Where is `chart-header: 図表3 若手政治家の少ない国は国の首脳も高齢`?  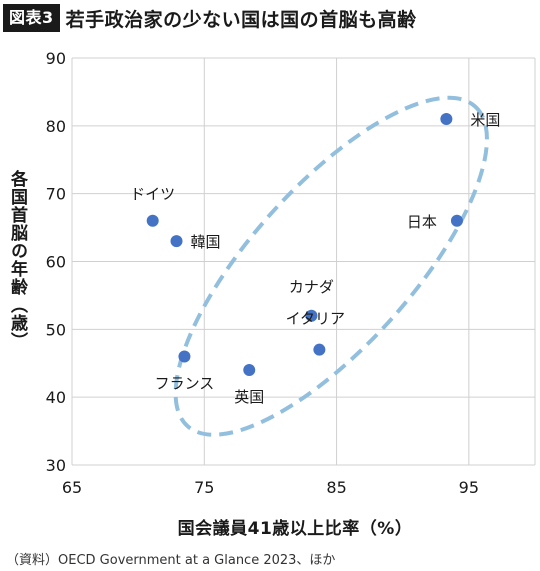
chart-header: 図表3 若手政治家の少ない国は国の首脳も高齢 is located at coordinates (210, 18).